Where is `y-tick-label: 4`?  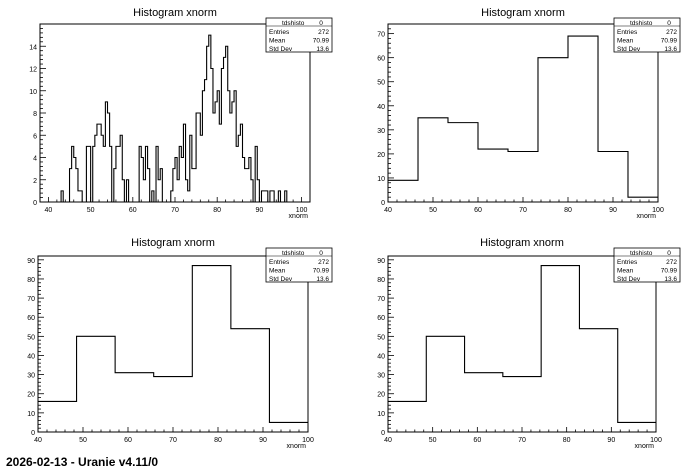
y-tick-label: 4 is located at coordinates (35, 159).